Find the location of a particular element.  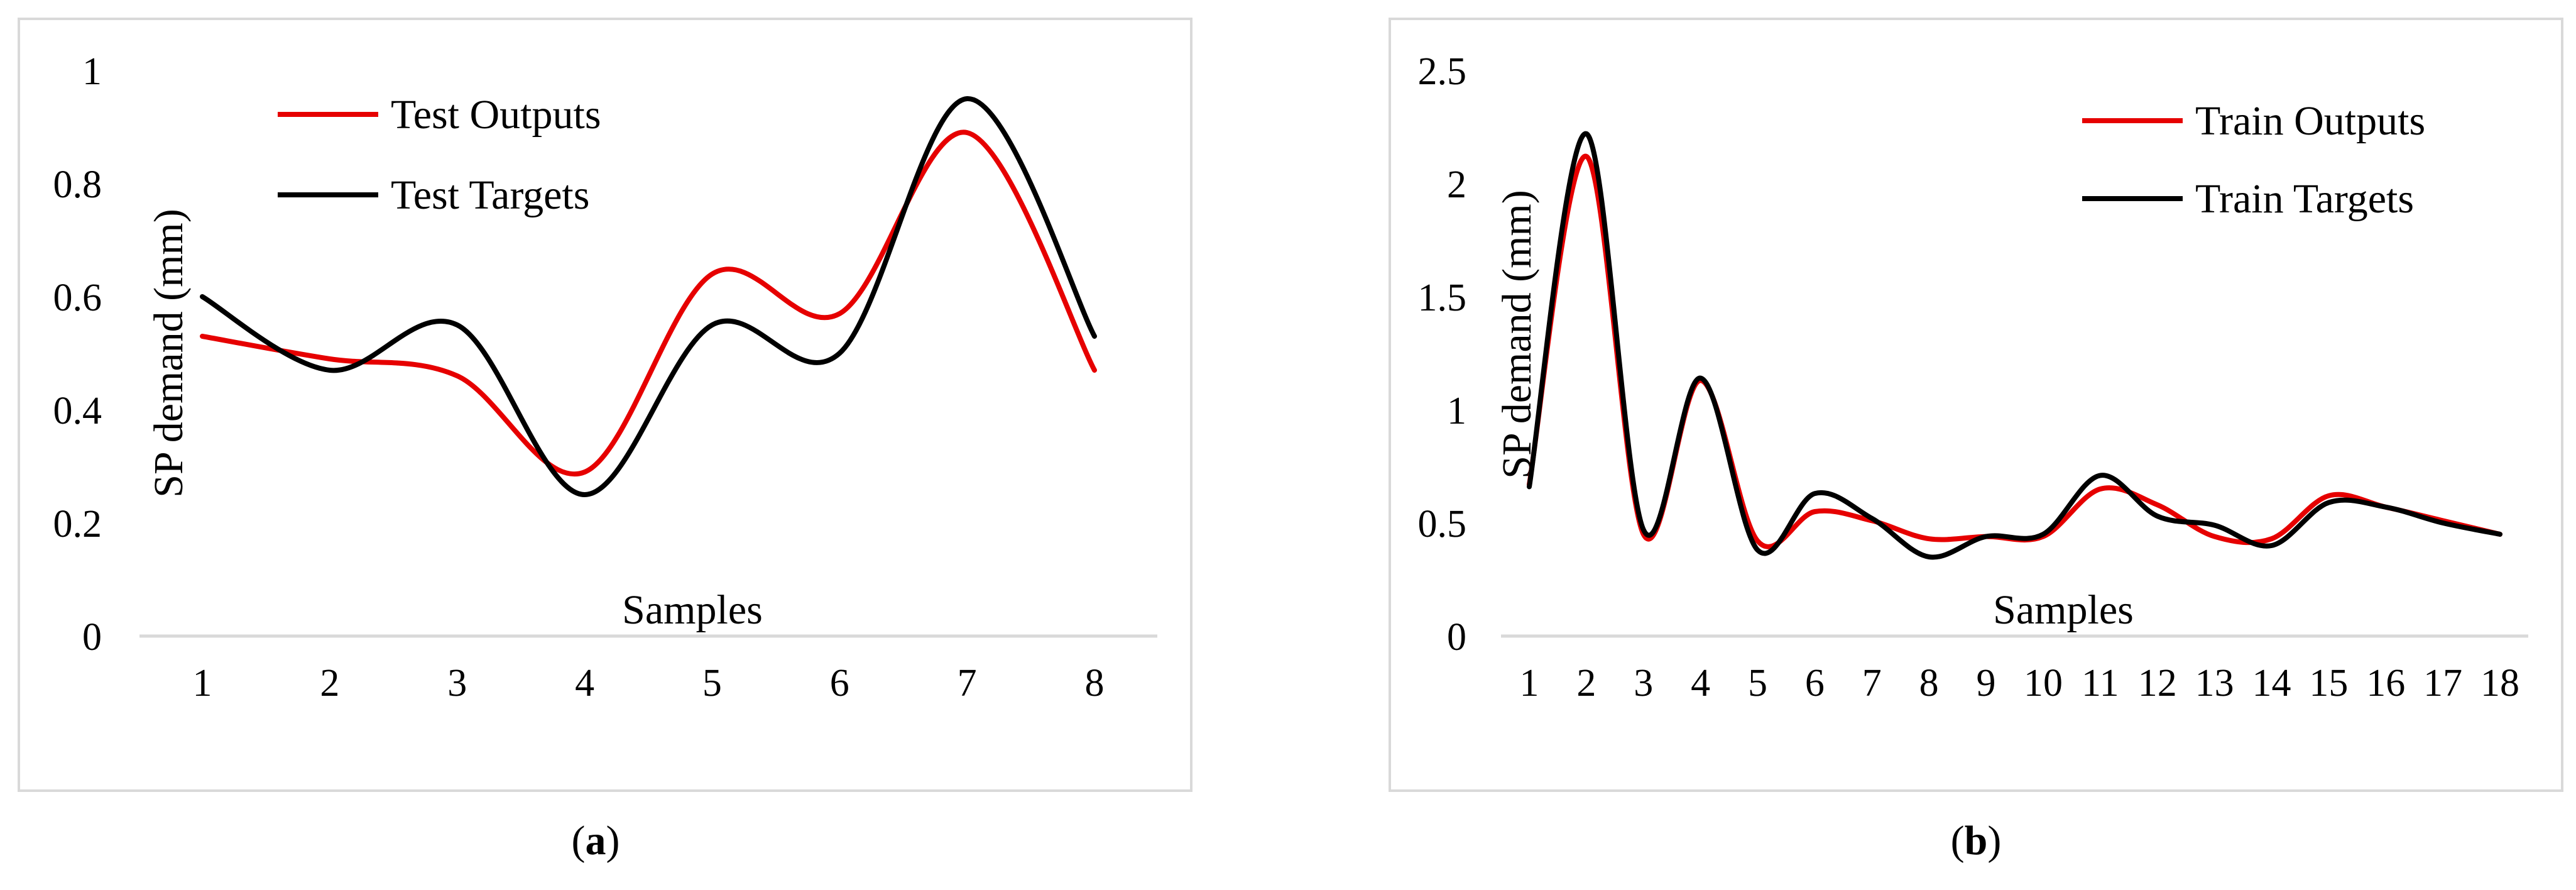

x-tick-label: 18 is located at coordinates (2499, 683).